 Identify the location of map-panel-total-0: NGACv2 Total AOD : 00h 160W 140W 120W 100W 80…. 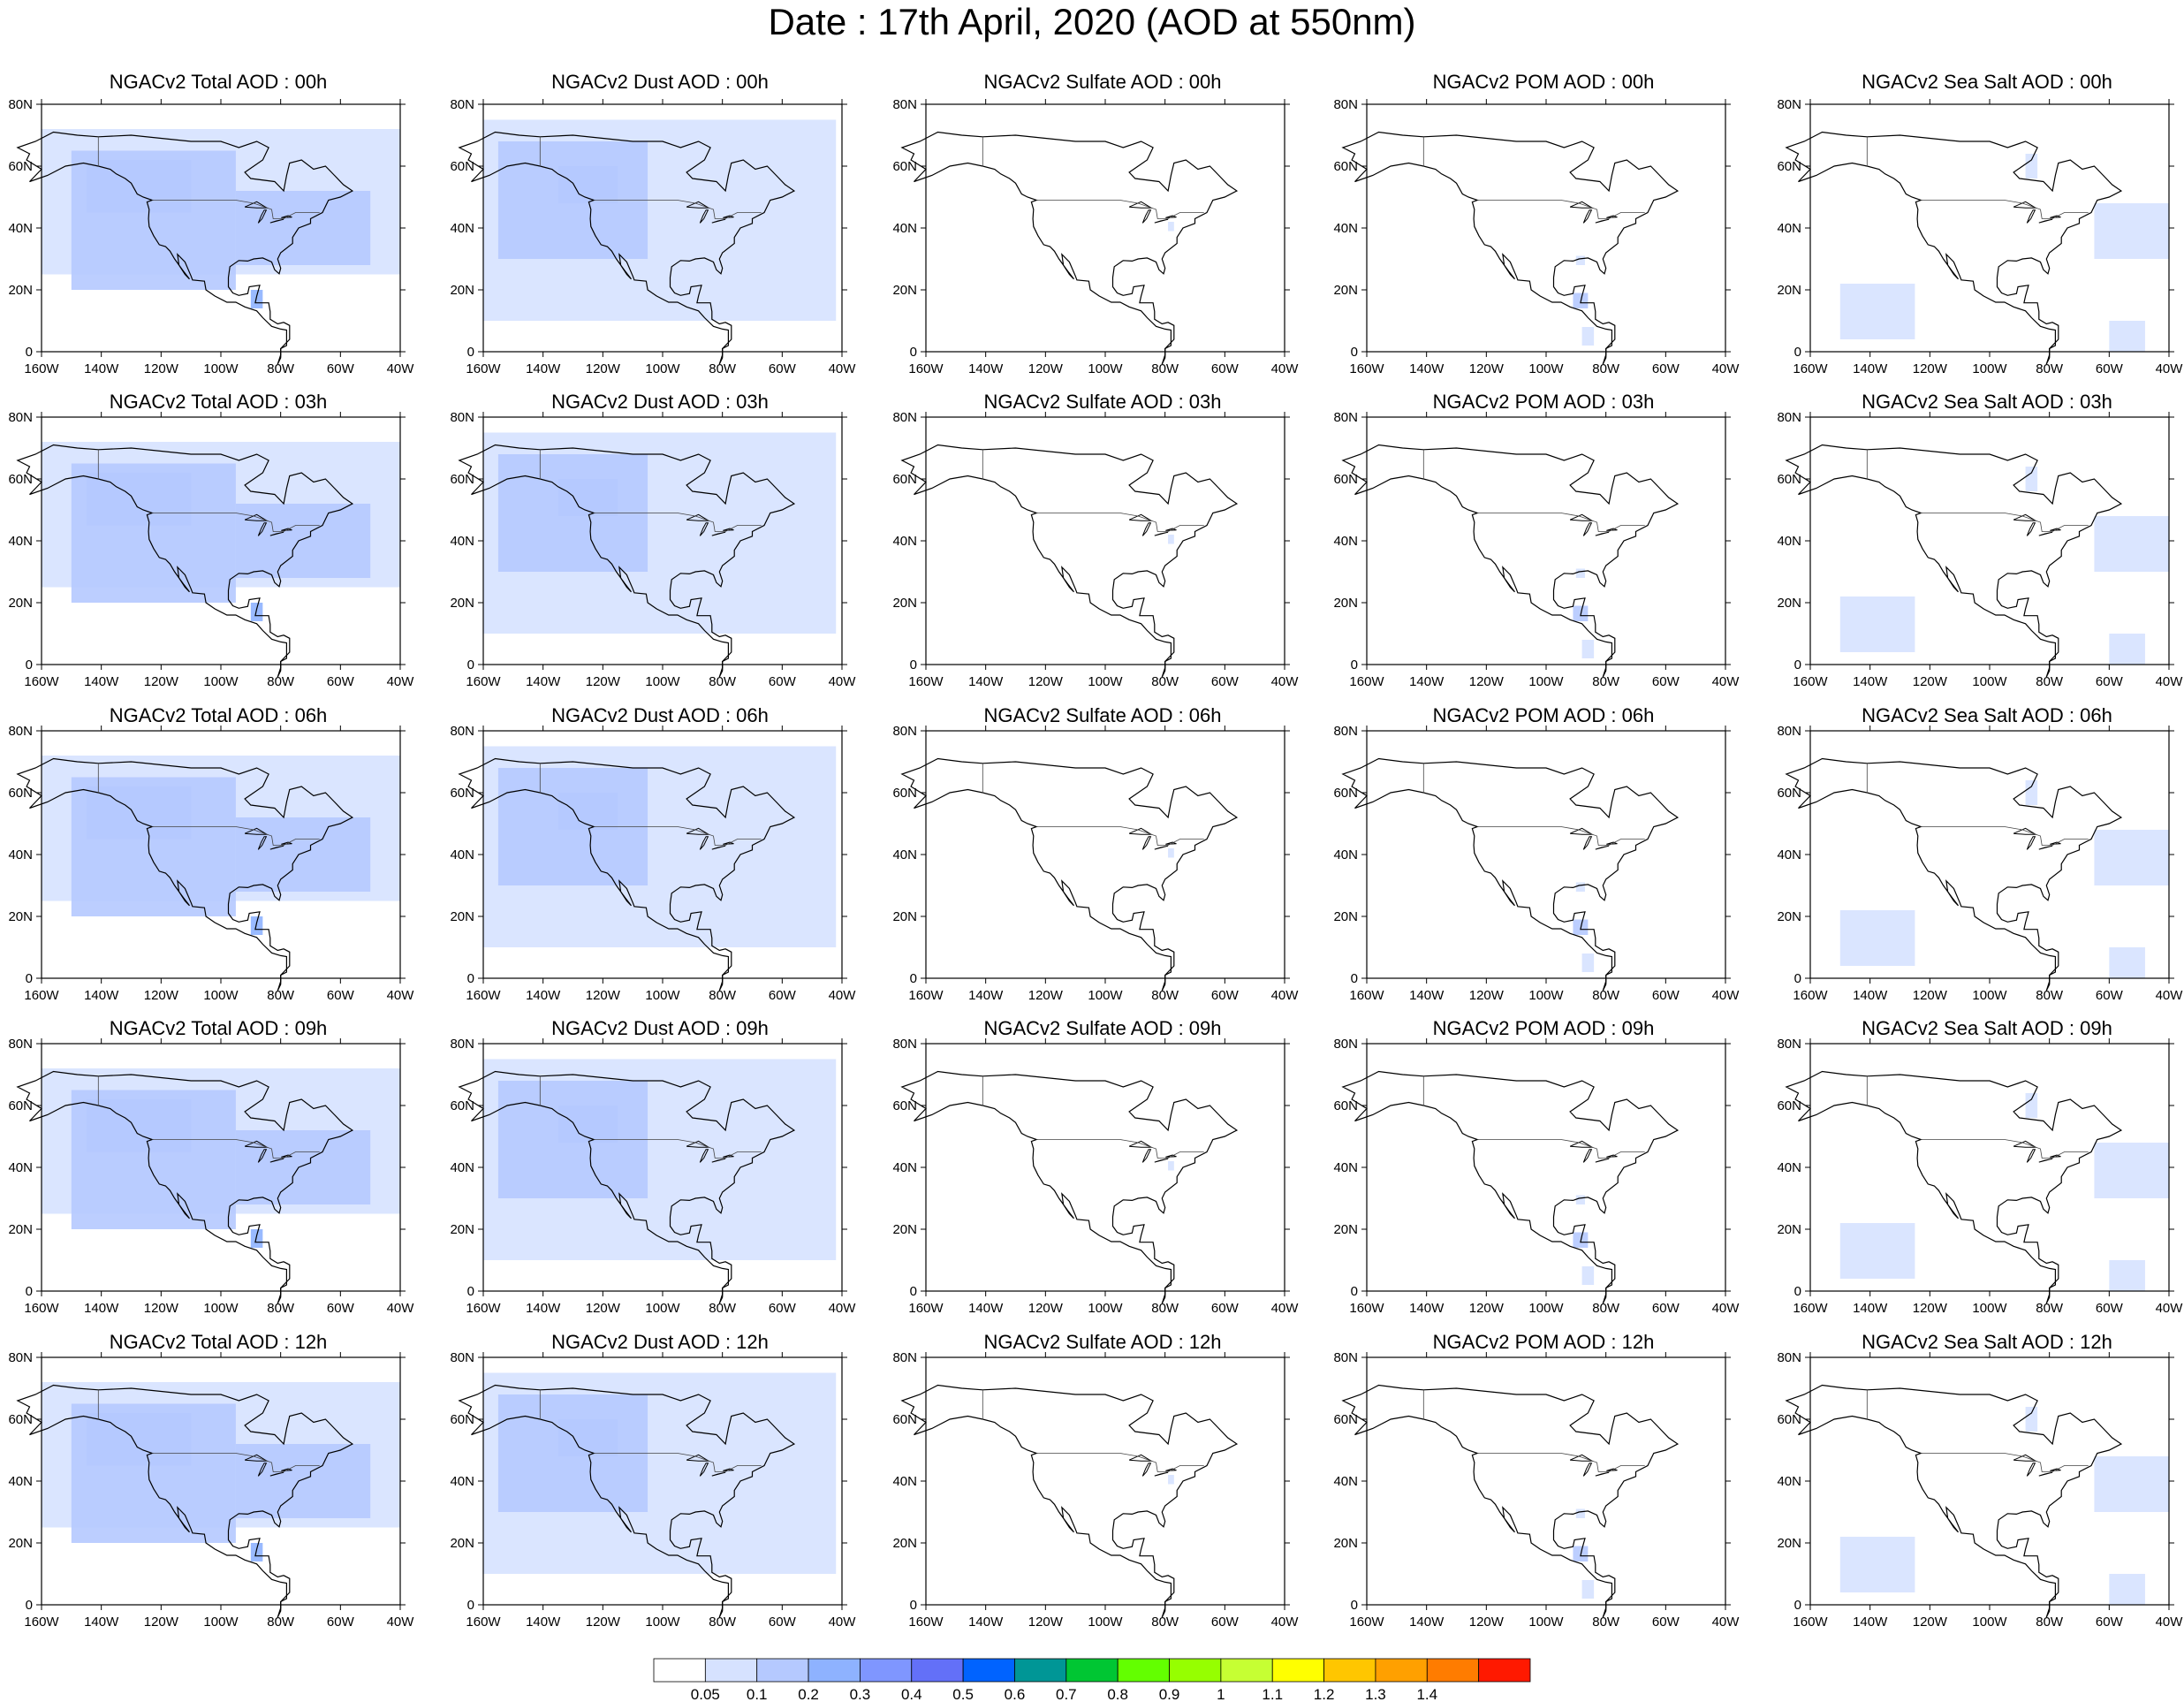
(221, 225).